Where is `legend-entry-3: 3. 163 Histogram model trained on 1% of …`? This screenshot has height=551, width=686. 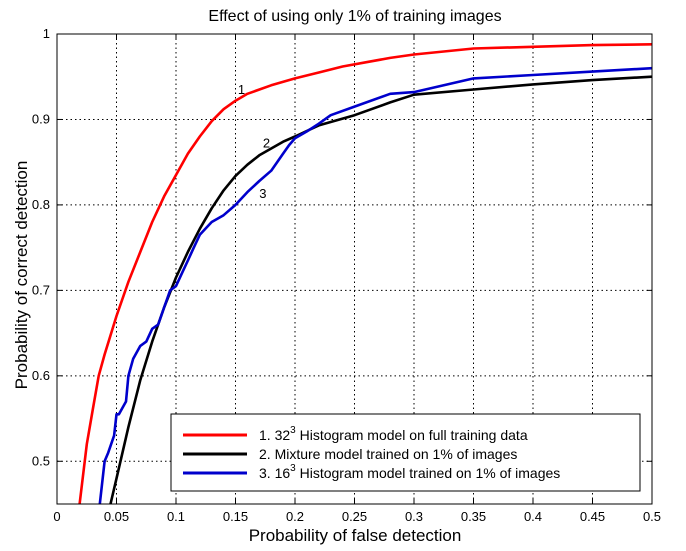 legend-entry-3: 3. 163 Histogram model trained on 1% of … is located at coordinates (409, 472).